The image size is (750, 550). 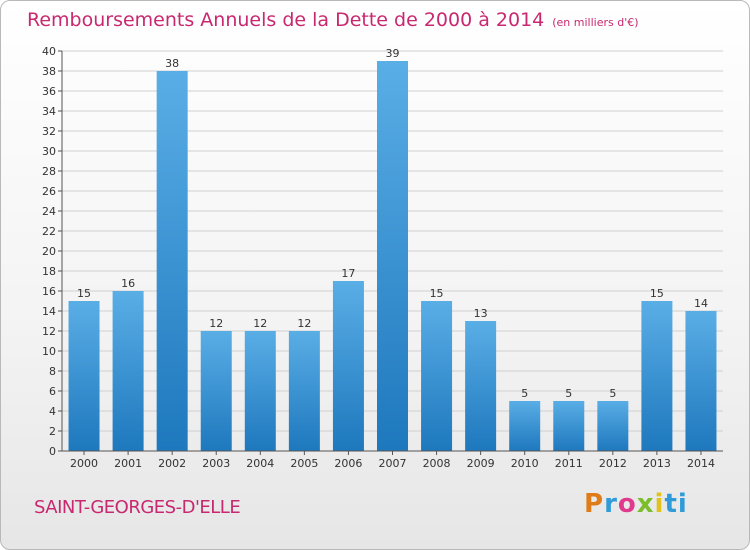 What do you see at coordinates (84, 463) in the screenshot?
I see `x-tick-label: 2000` at bounding box center [84, 463].